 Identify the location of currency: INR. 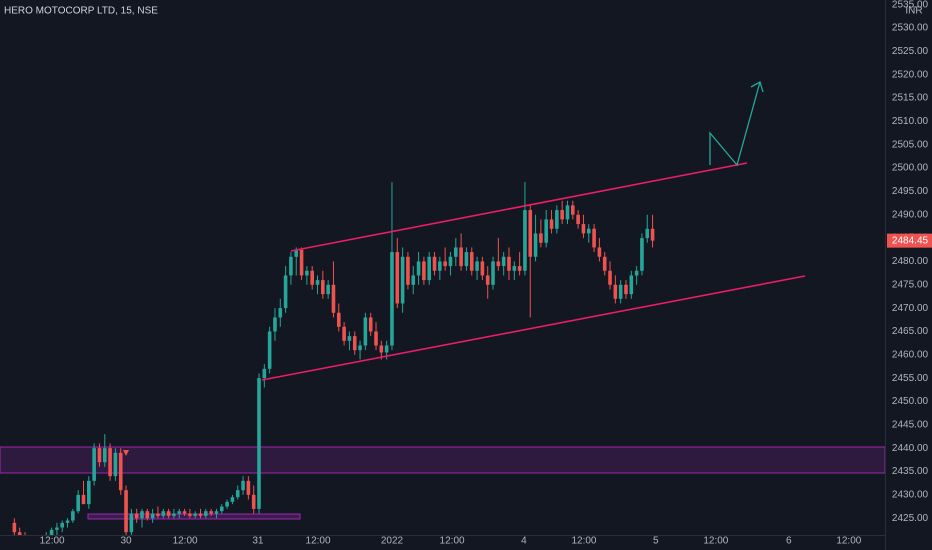
(913, 11).